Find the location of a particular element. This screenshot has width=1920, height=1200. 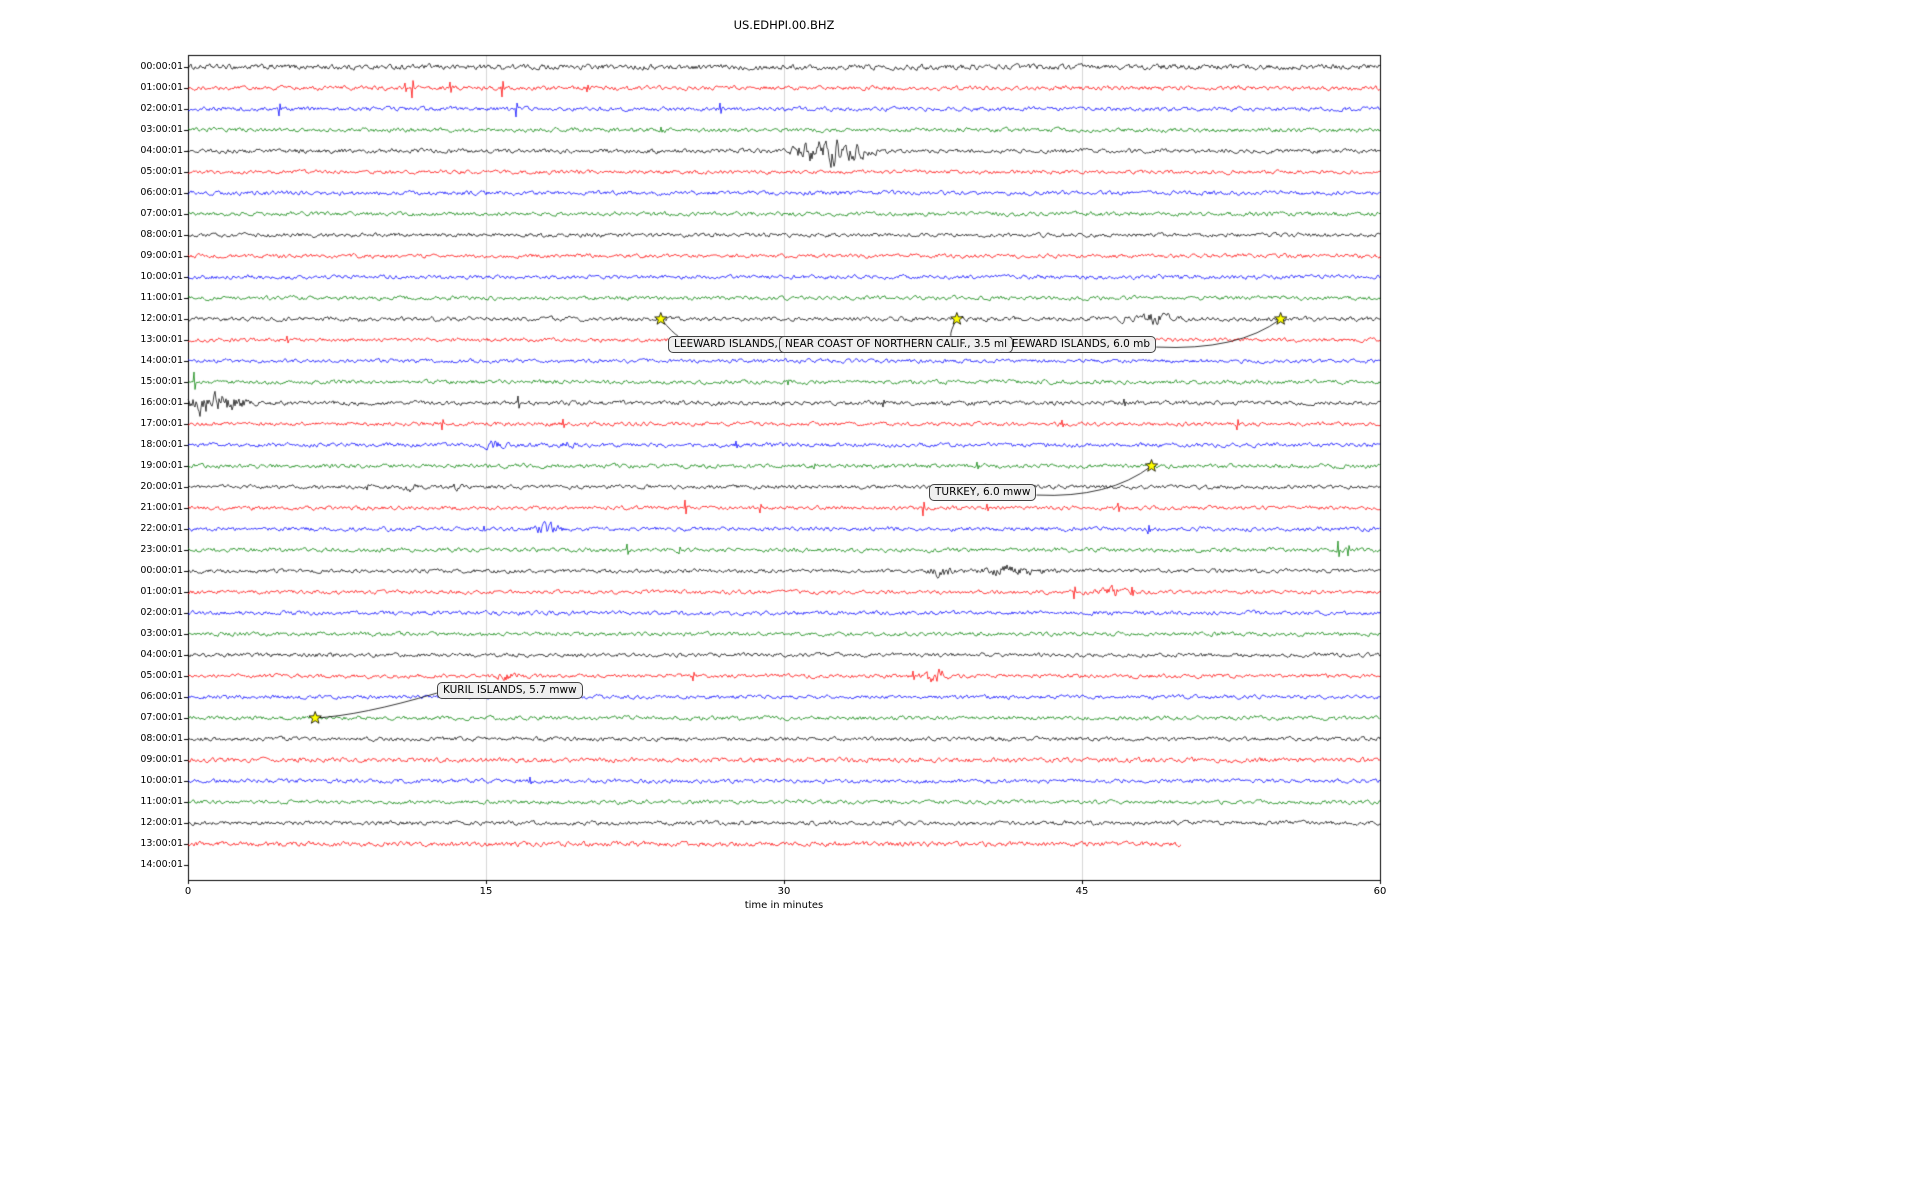

x-axis-label: time in minutes is located at coordinates (784, 905).